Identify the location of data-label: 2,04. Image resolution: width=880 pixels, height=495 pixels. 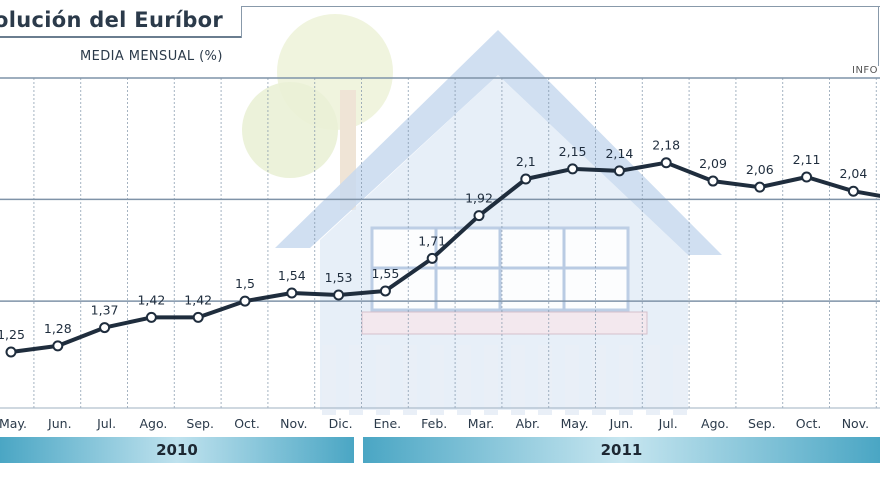
(853, 173).